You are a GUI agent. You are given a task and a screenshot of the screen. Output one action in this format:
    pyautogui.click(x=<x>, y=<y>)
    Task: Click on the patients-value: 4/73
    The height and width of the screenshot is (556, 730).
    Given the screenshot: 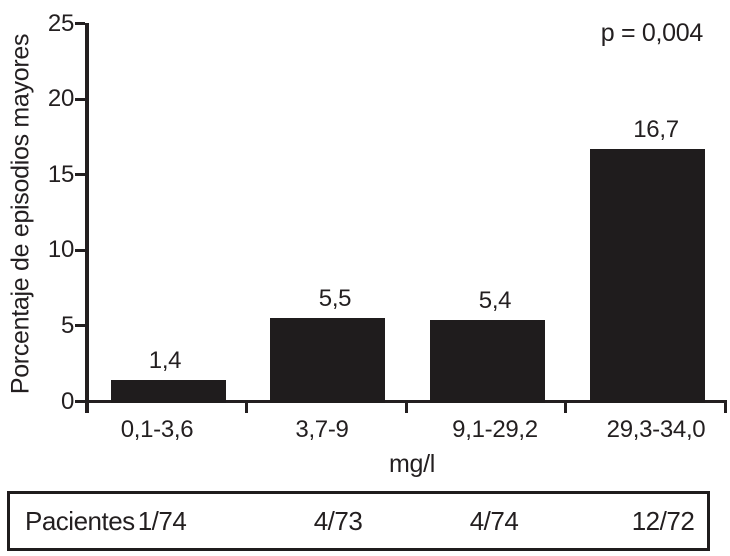 What is the action you would take?
    pyautogui.click(x=338, y=521)
    